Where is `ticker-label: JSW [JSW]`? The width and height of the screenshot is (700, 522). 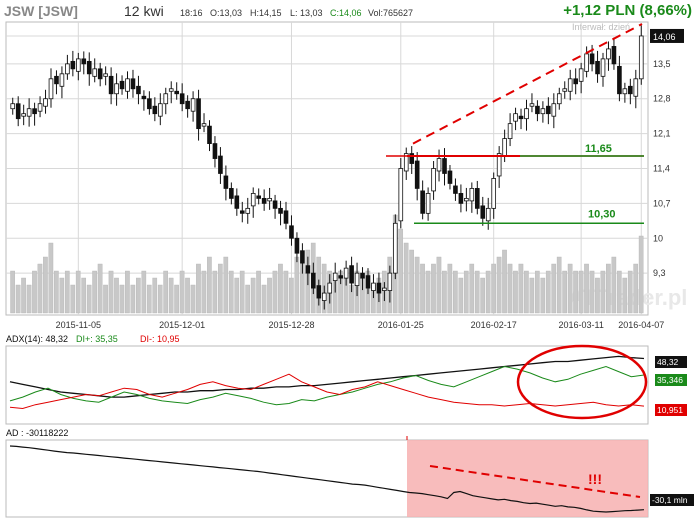 ticker-label: JSW [JSW] is located at coordinates (41, 11).